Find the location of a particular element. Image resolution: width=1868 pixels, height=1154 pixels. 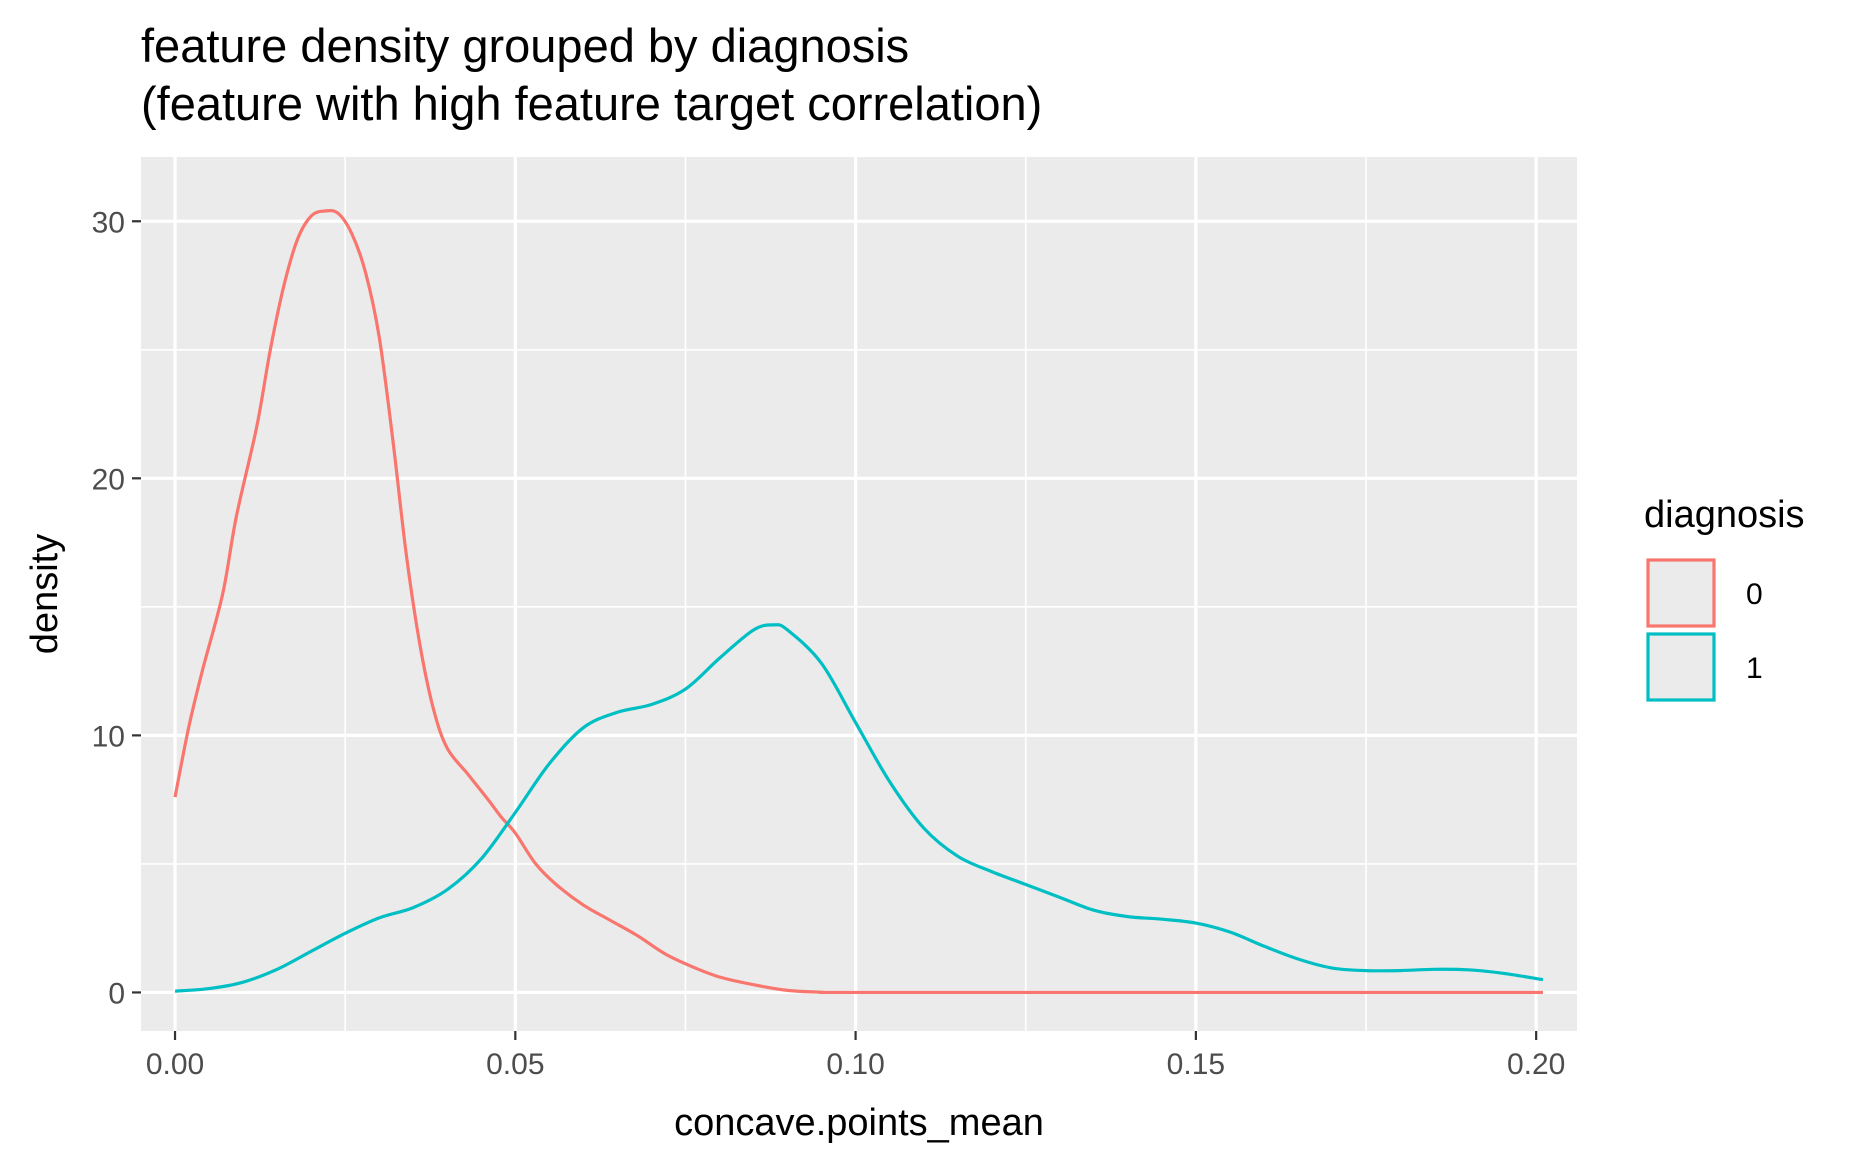

y-tick-label: 20 is located at coordinates (108, 479).